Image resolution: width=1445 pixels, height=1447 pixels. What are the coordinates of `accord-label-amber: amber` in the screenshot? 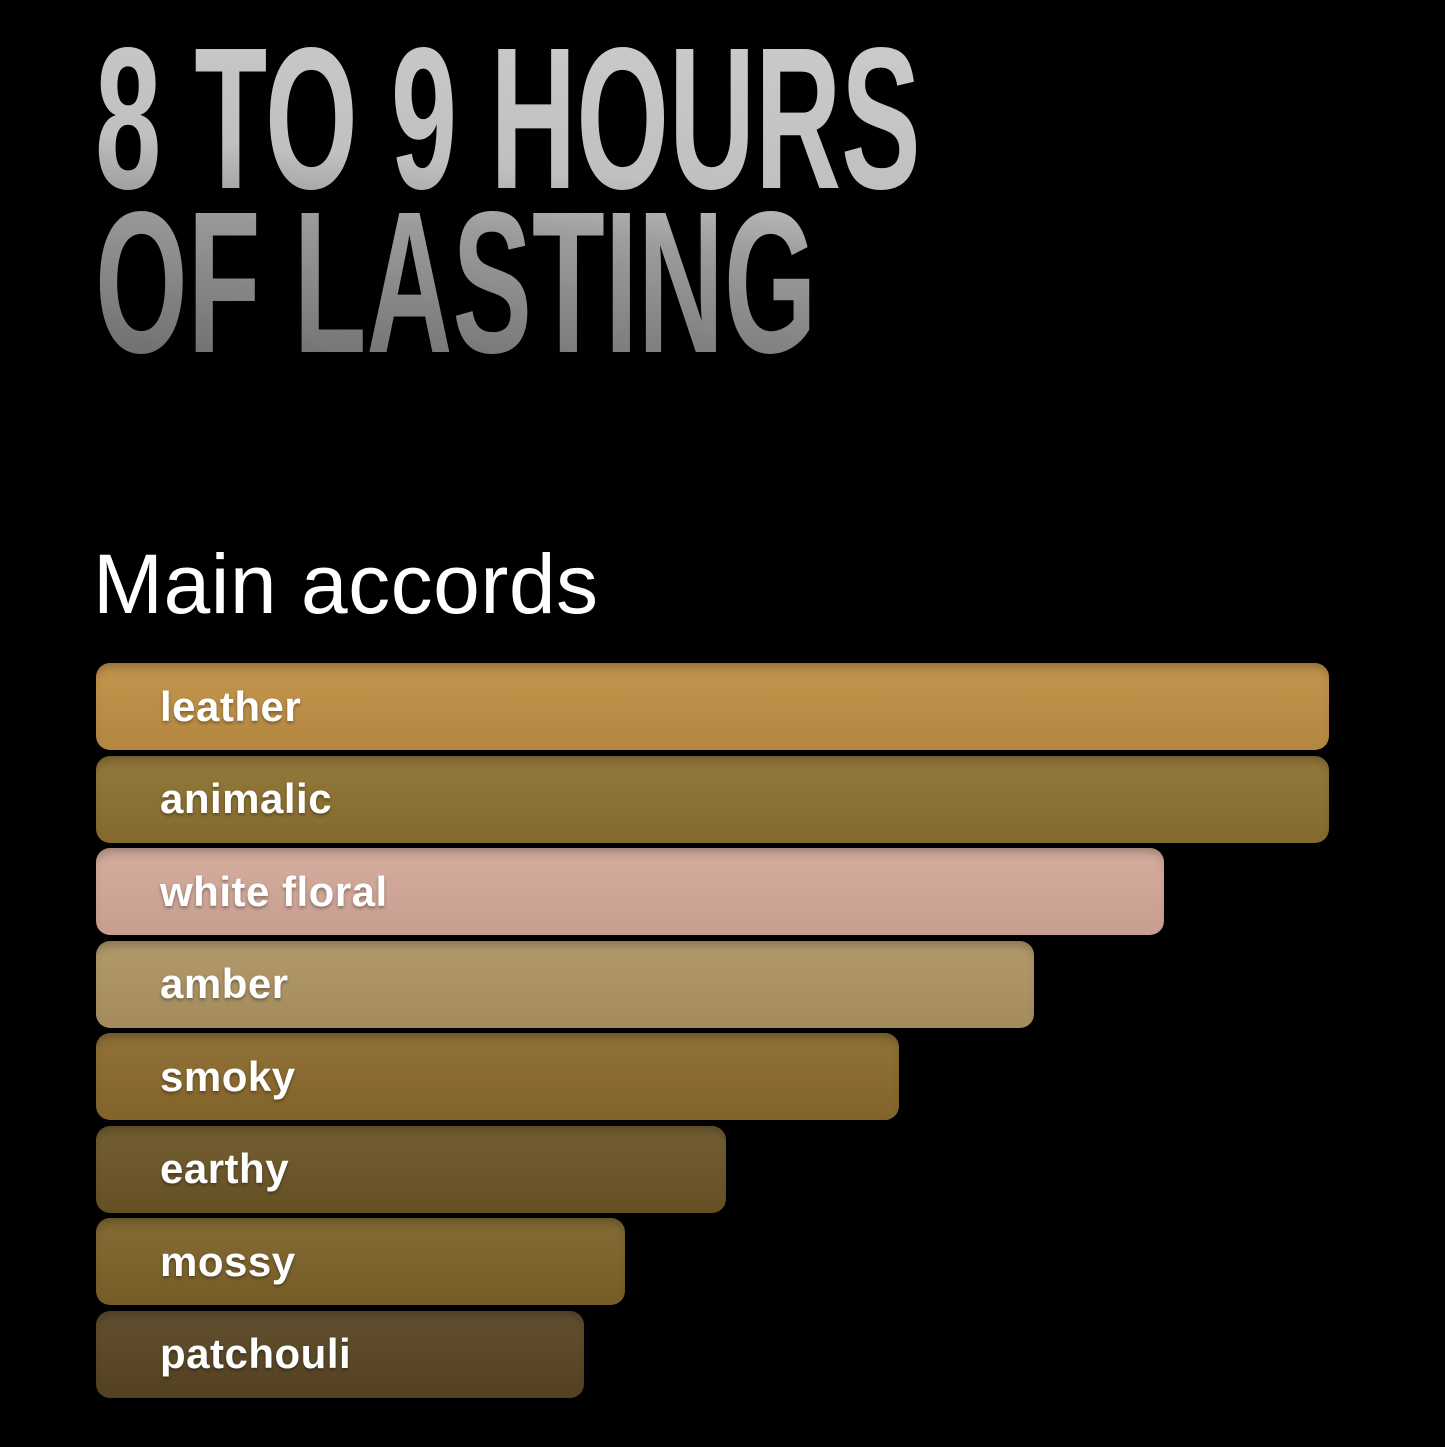 It's located at (224, 983).